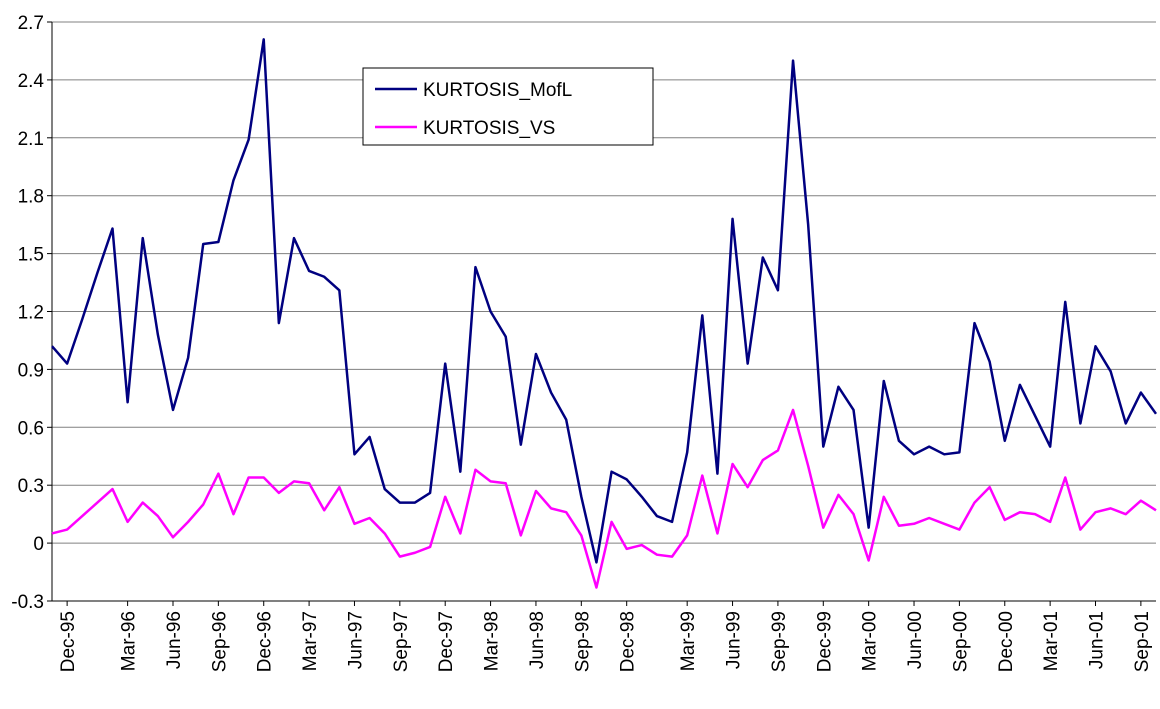 The width and height of the screenshot is (1160, 709). What do you see at coordinates (31, 197) in the screenshot?
I see `y-tick-label: 1.8` at bounding box center [31, 197].